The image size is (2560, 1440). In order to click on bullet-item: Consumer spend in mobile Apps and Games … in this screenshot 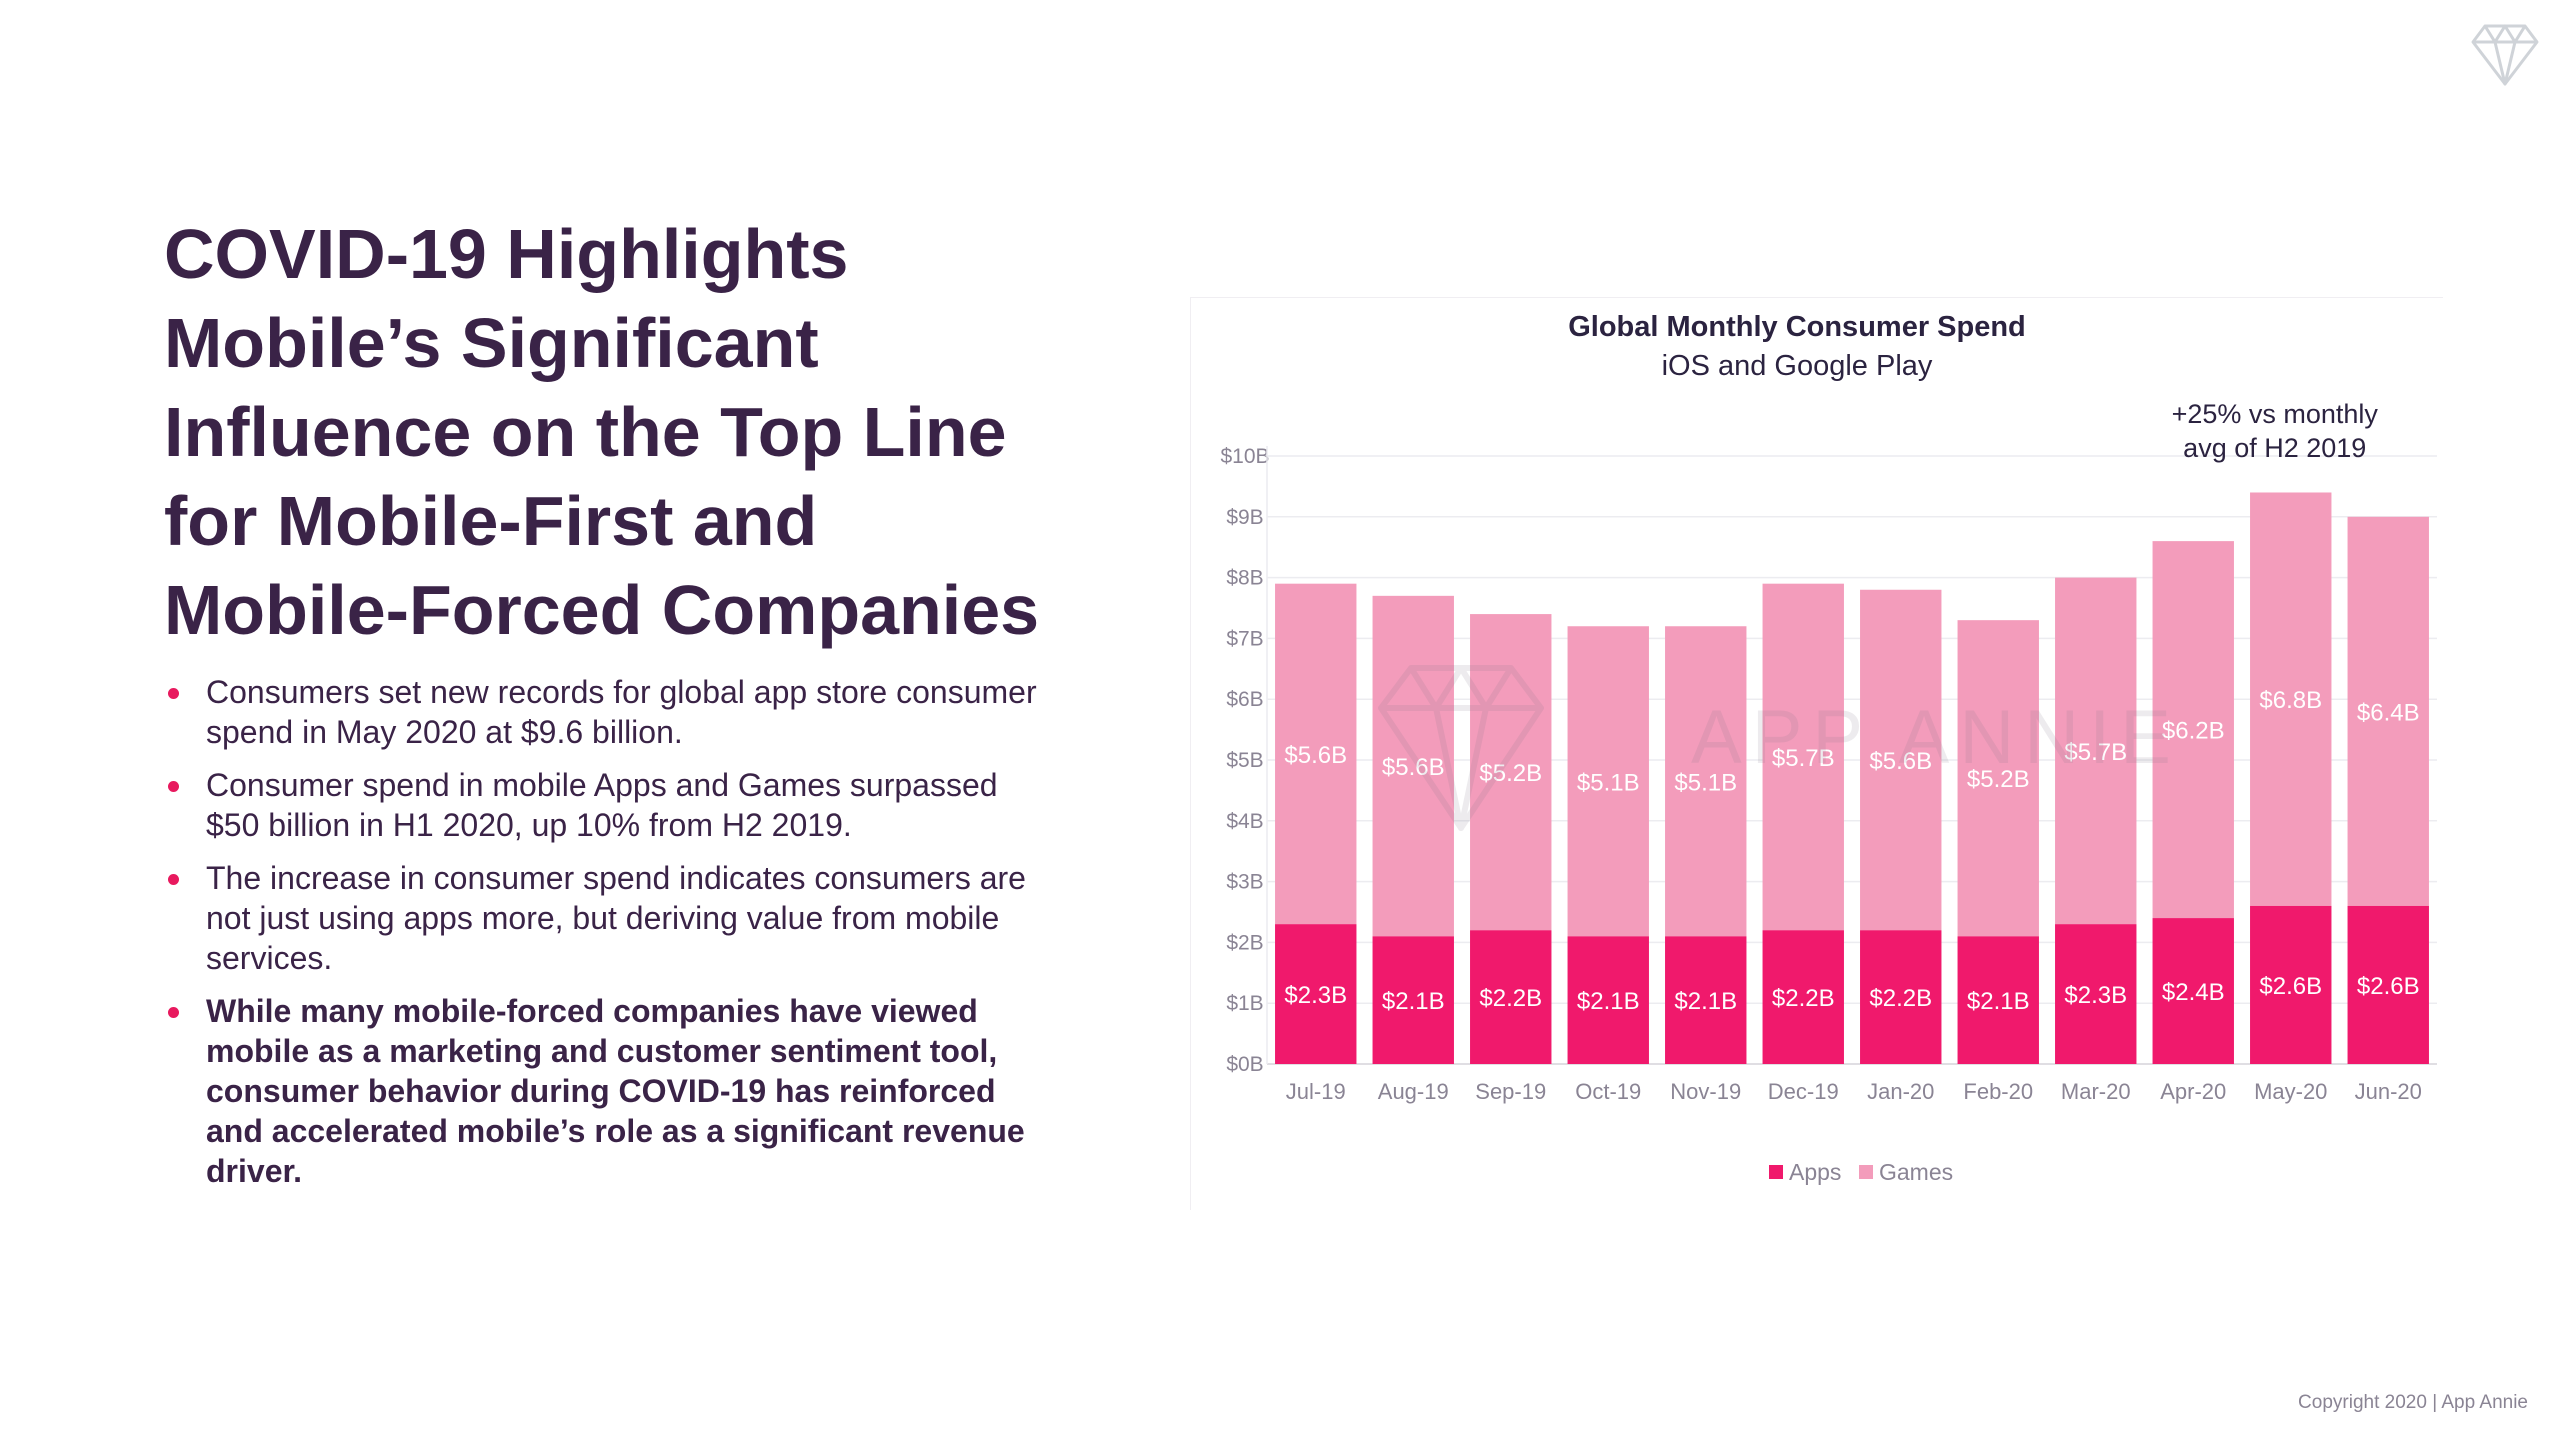, I will do `click(604, 805)`.